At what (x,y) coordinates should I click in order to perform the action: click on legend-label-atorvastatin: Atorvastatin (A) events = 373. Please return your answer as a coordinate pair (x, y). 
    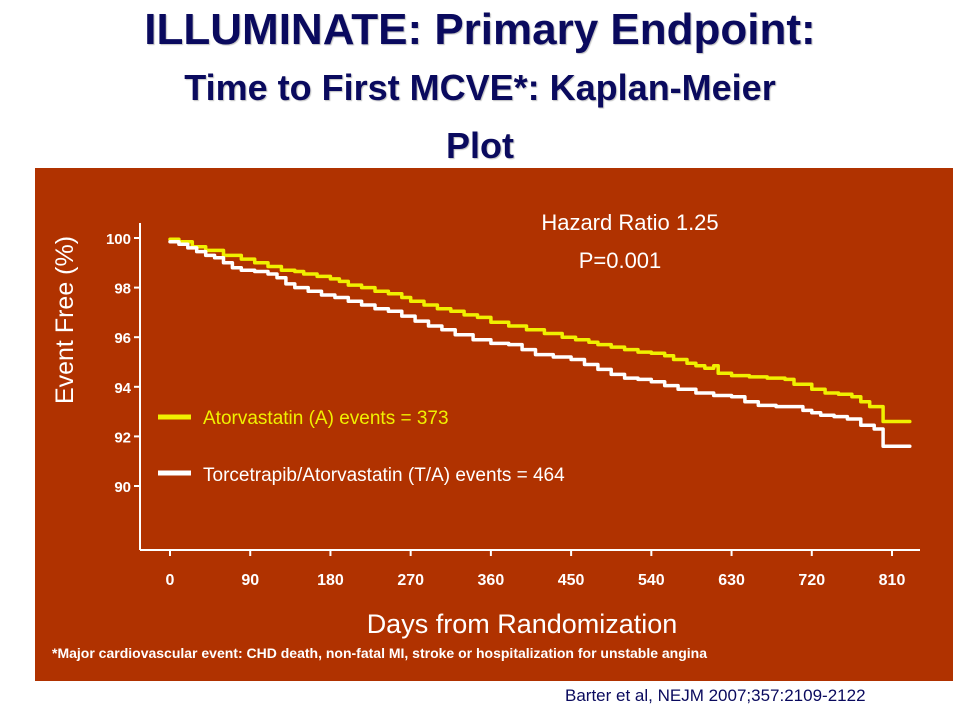
    Looking at the image, I should click on (326, 418).